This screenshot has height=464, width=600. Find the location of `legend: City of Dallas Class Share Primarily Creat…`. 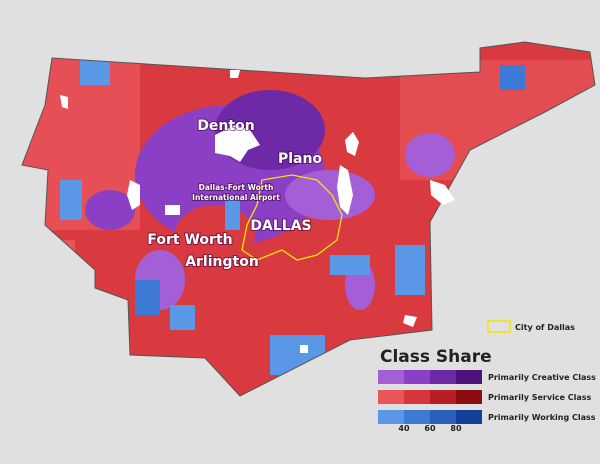

legend: City of Dallas Class Share Primarily Creat… is located at coordinates (487, 376).